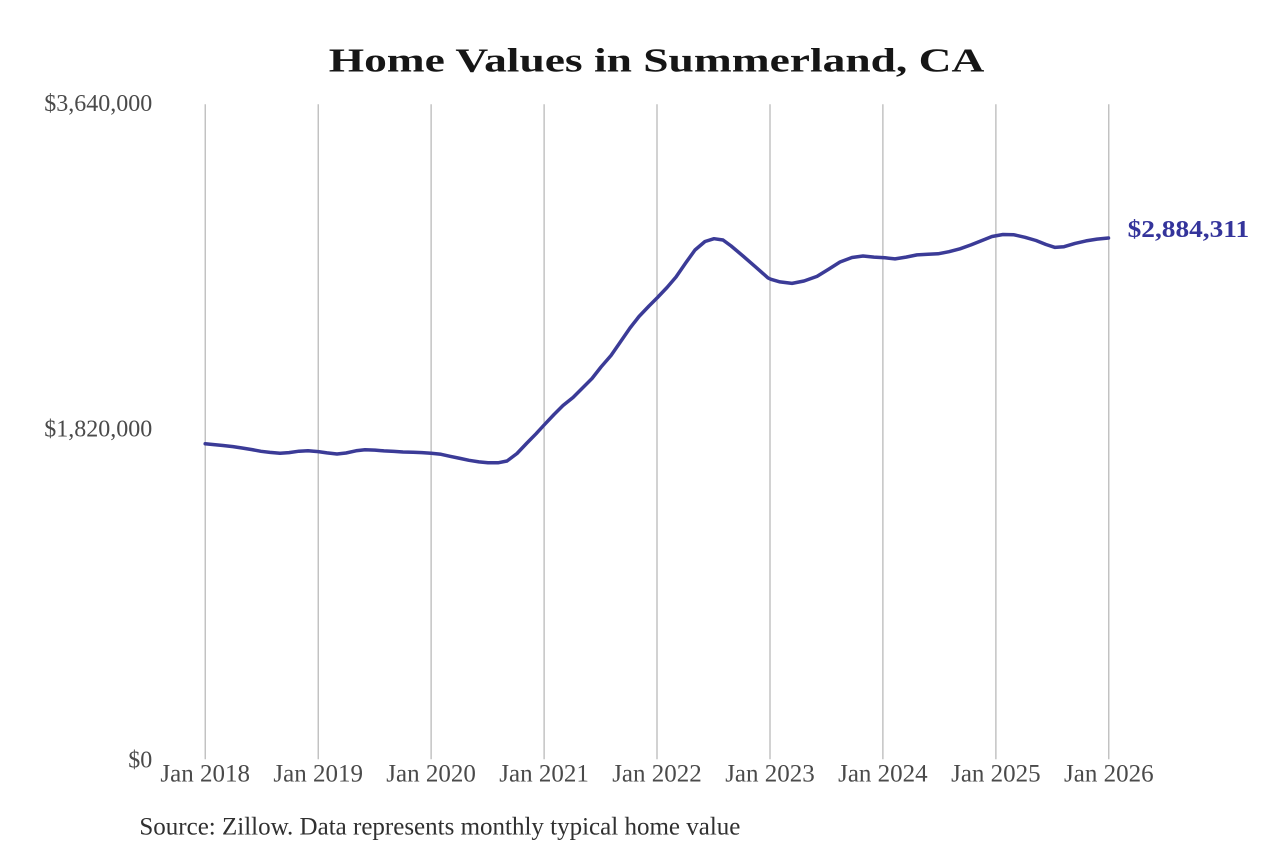  I want to click on svg-text: Jan 2019, so click(318, 774).